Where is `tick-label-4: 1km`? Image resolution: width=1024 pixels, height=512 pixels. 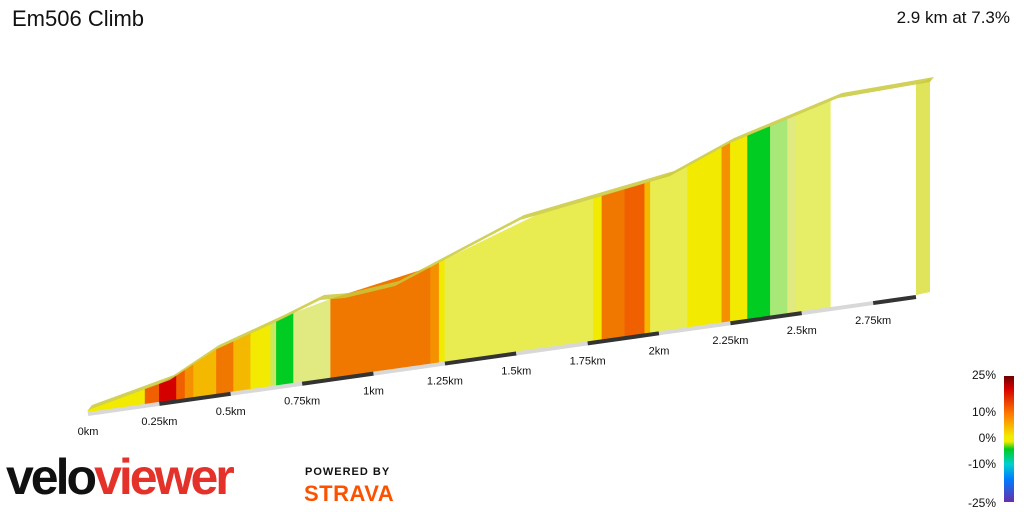
tick-label-4: 1km is located at coordinates (373, 392).